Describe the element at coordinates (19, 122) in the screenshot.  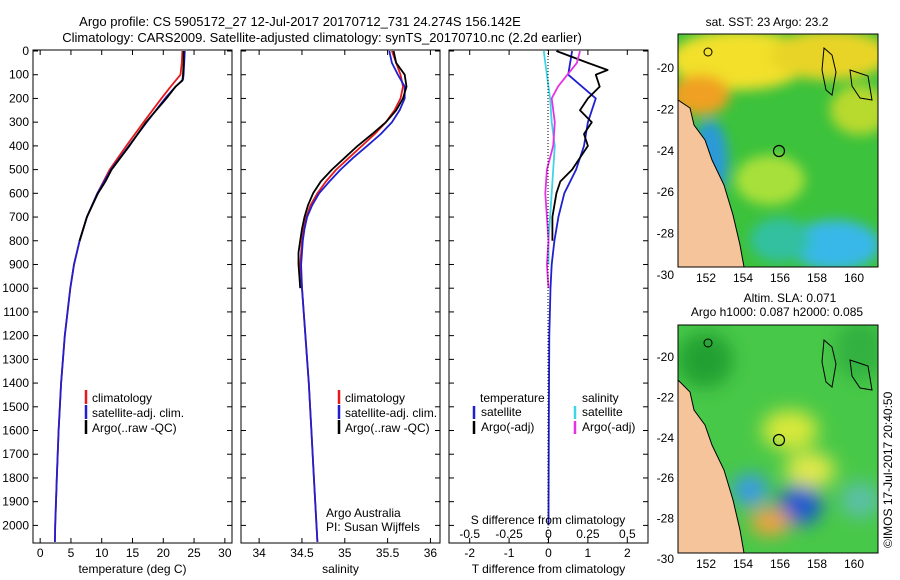
I see `y-tick-label: 300` at that location.